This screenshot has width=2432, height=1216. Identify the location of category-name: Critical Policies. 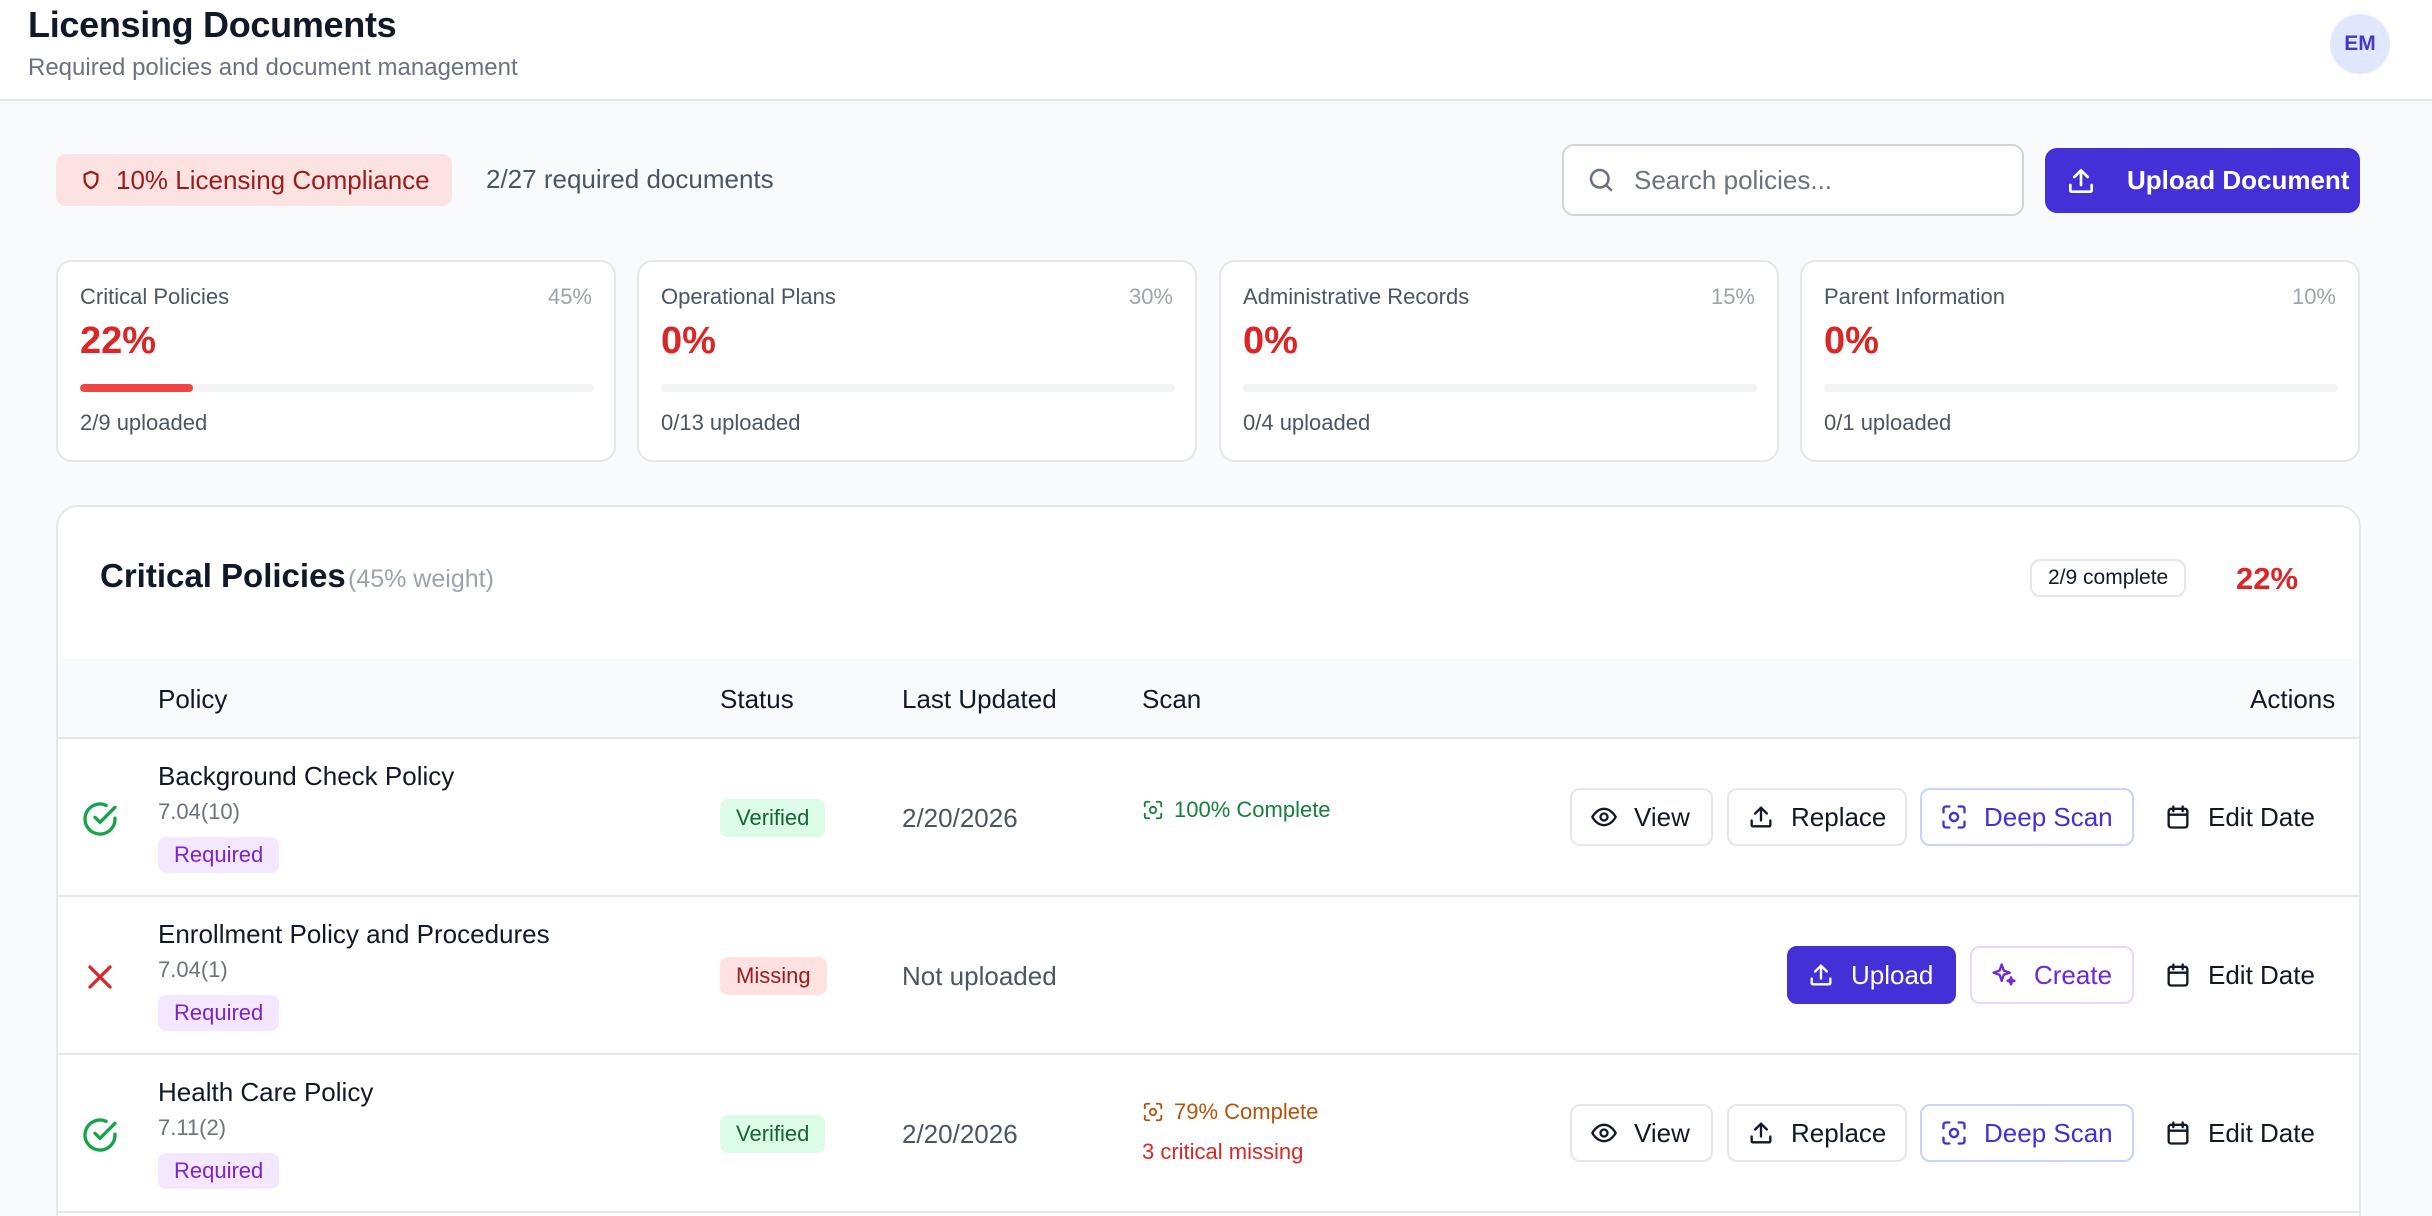
(155, 296).